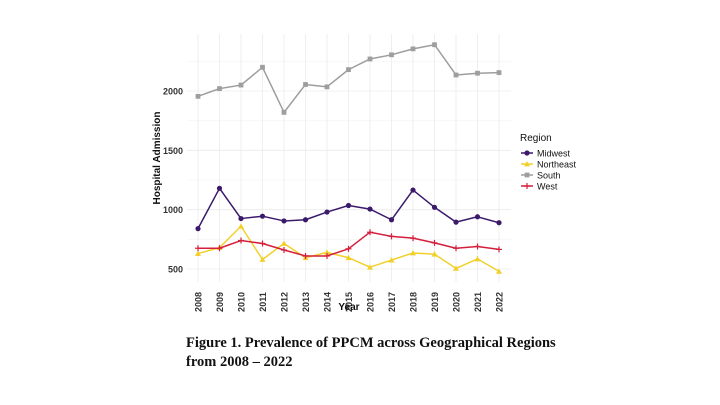  I want to click on series-midwest, so click(348, 208).